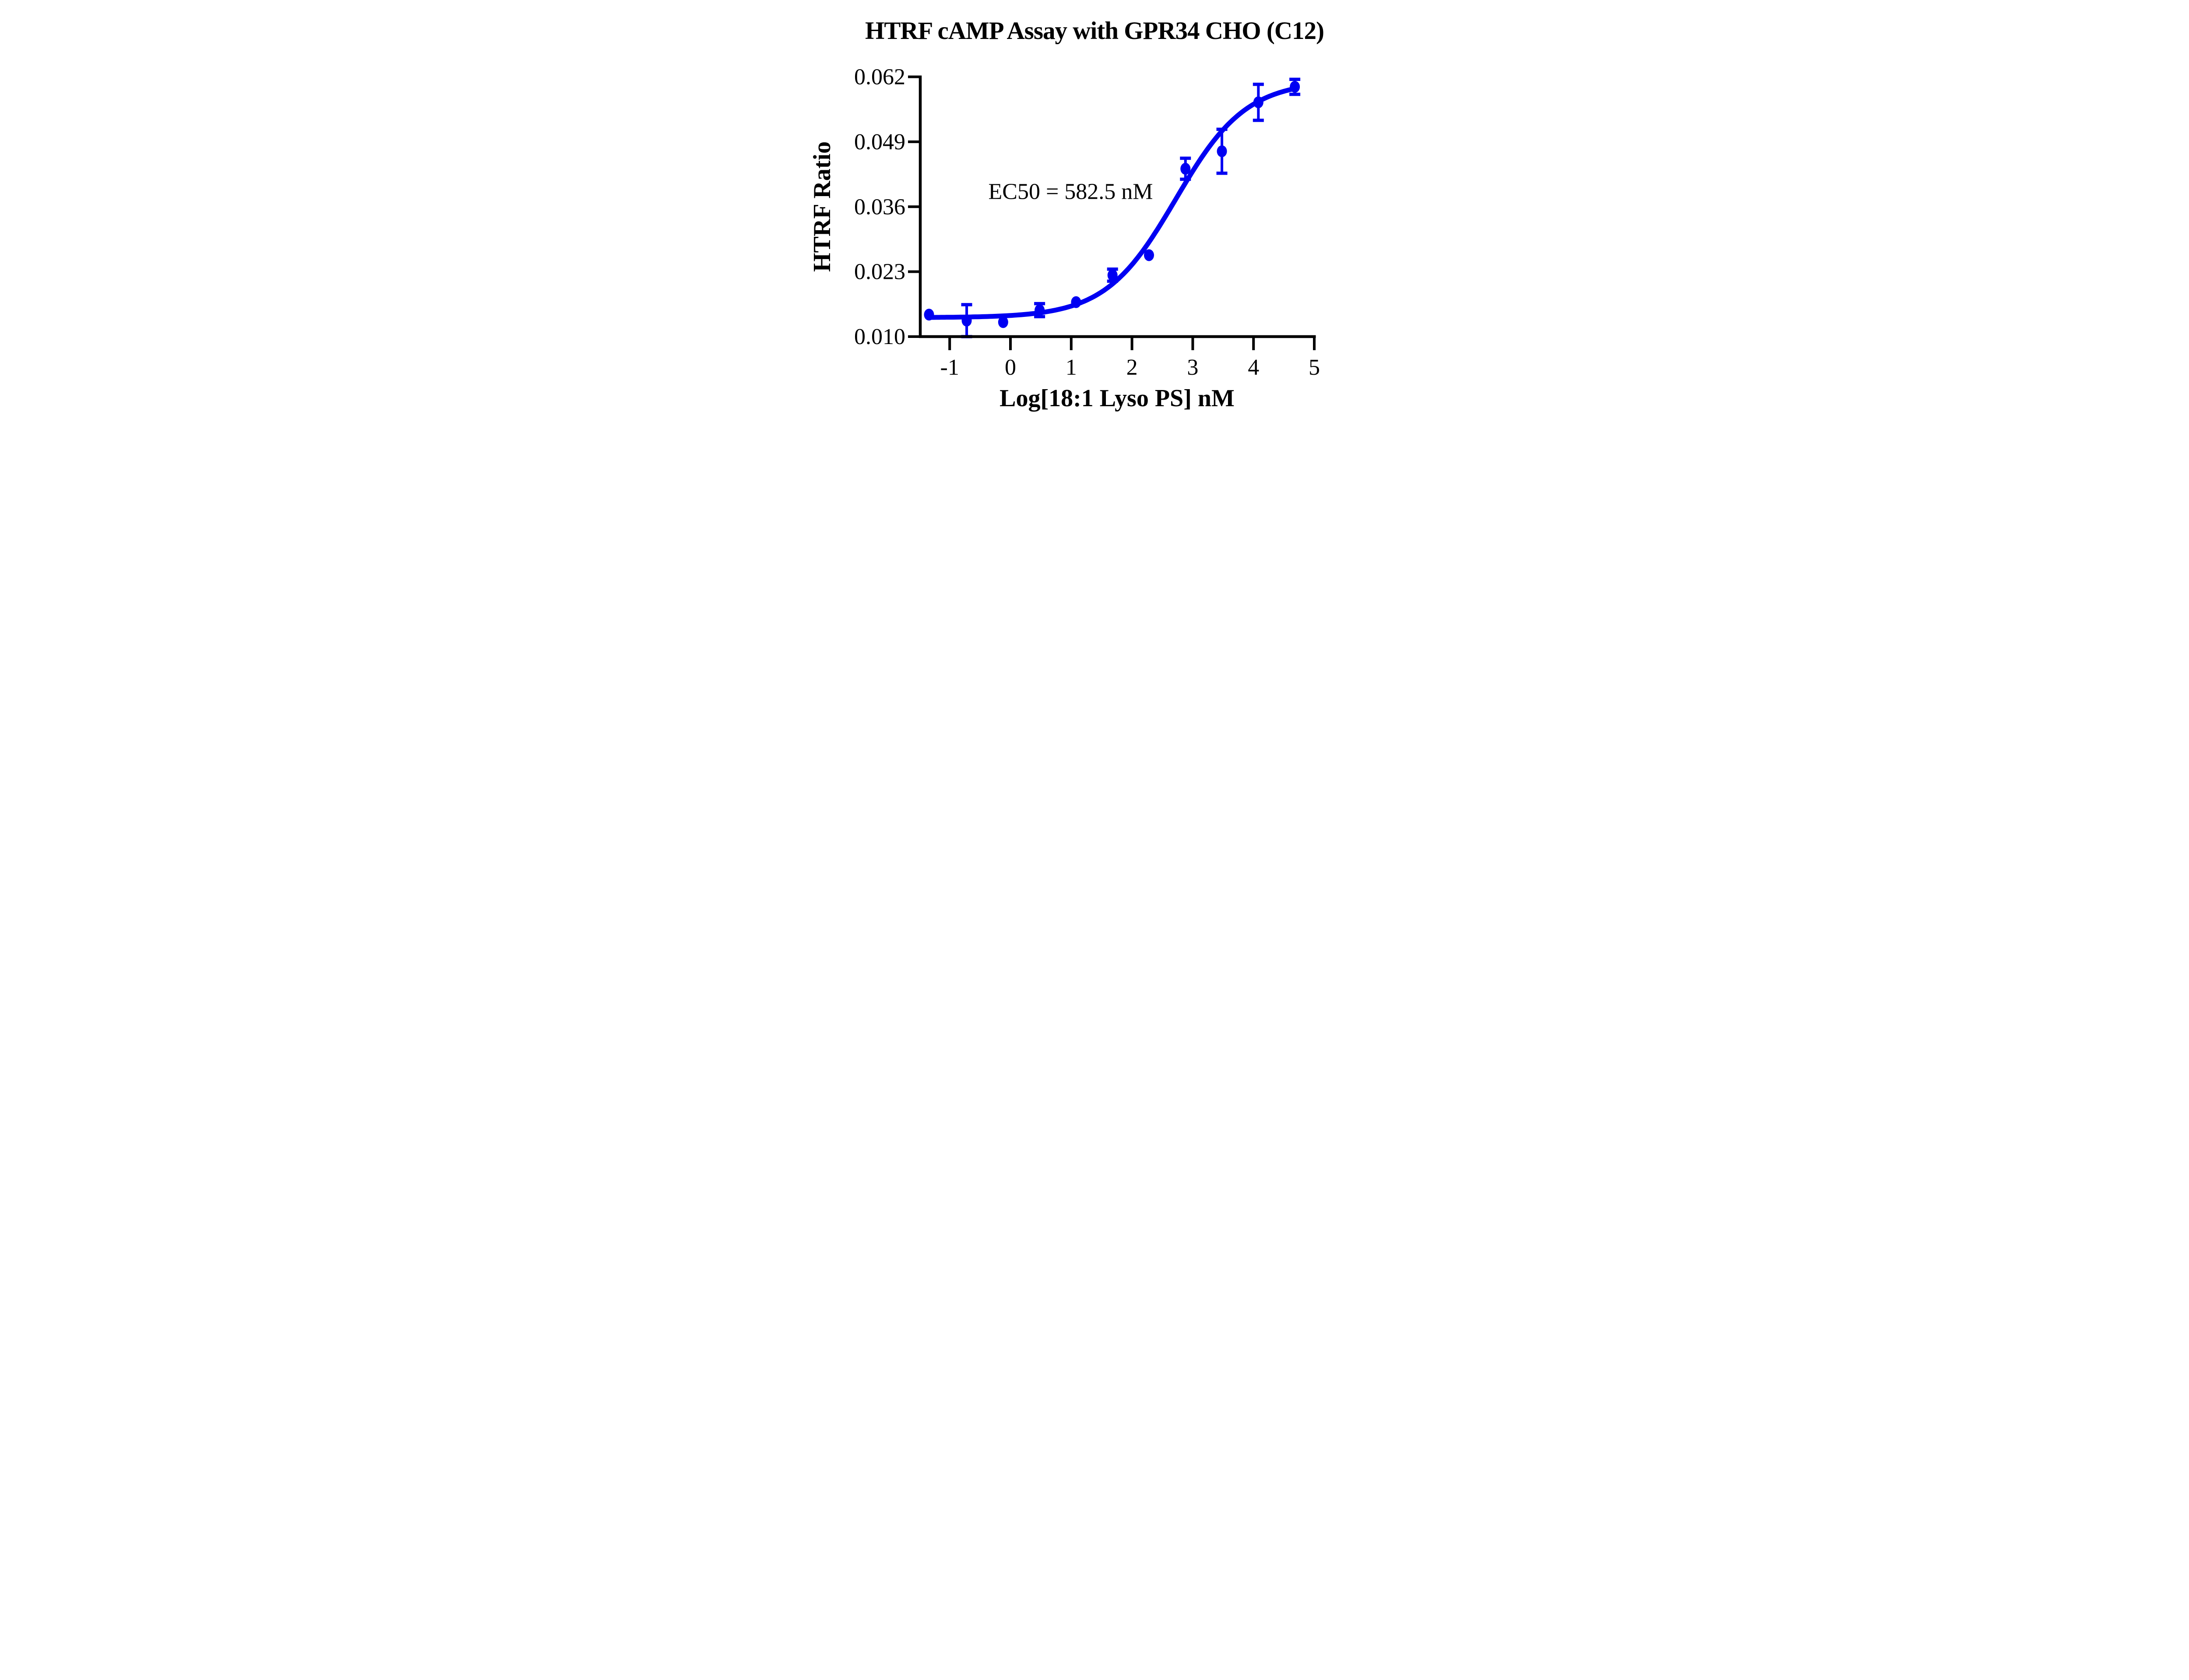 This screenshot has width=2189, height=1680. What do you see at coordinates (1193, 367) in the screenshot?
I see `x-tick-label: 3` at bounding box center [1193, 367].